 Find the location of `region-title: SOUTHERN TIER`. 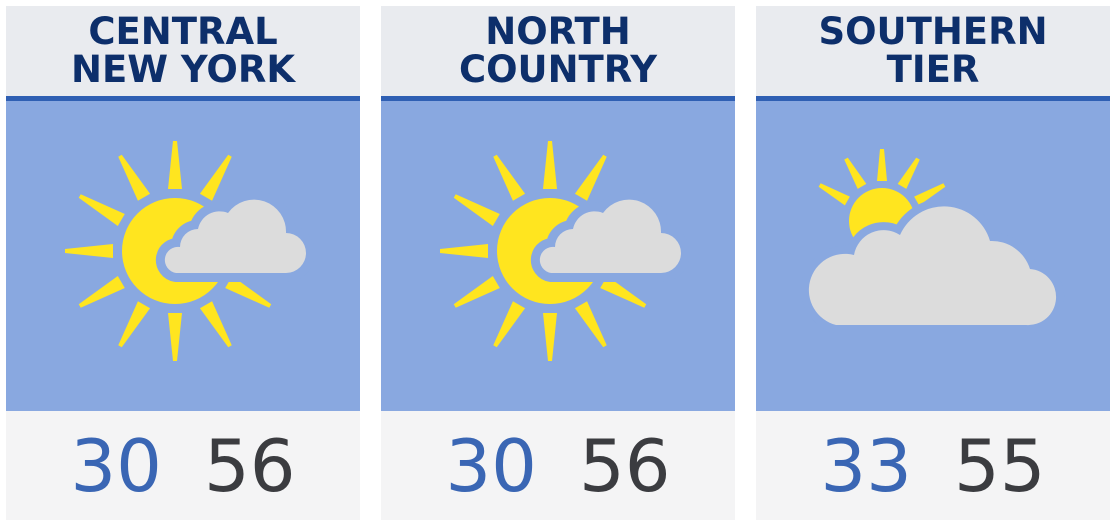

region-title: SOUTHERN TIER is located at coordinates (933, 51).